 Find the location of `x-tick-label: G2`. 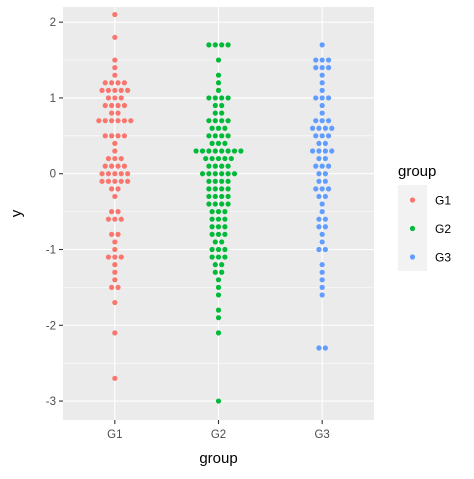

x-tick-label: G2 is located at coordinates (218, 435).